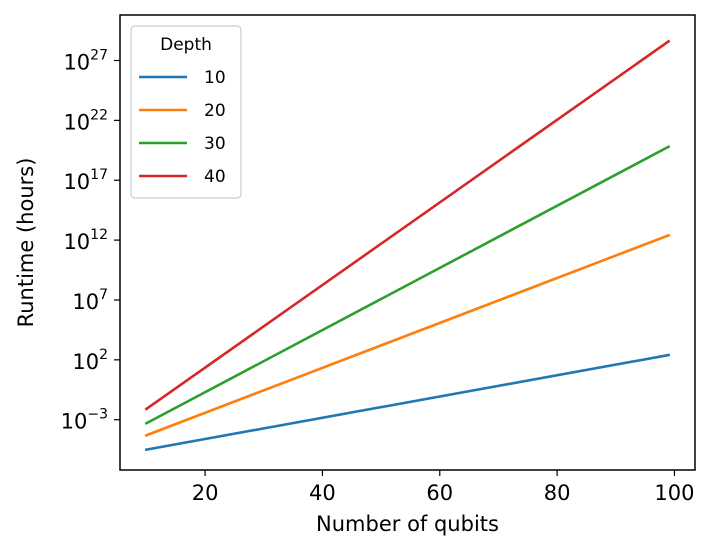  Describe the element at coordinates (26, 243) in the screenshot. I see `y-axis-label: Runtime (hours)` at that location.